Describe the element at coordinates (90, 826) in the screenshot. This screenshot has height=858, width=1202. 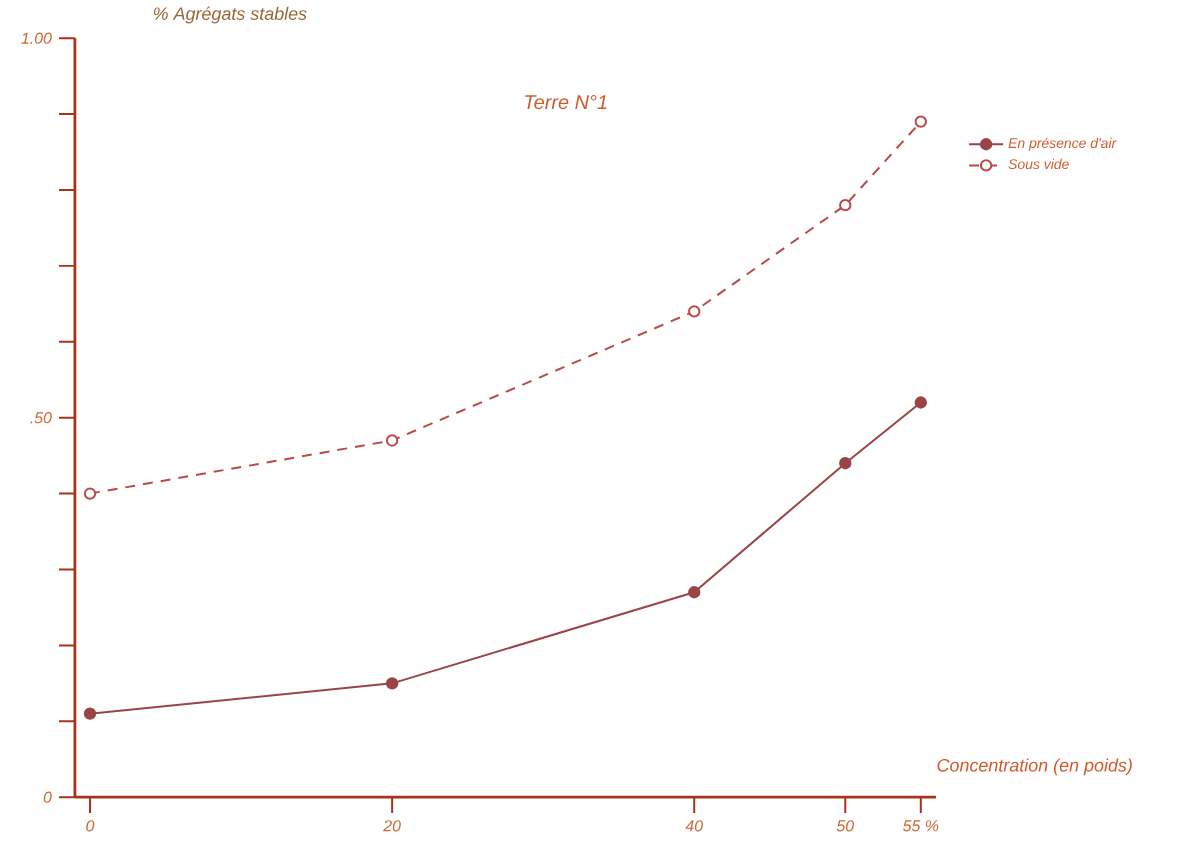
I see `x-tick-label: 0` at that location.